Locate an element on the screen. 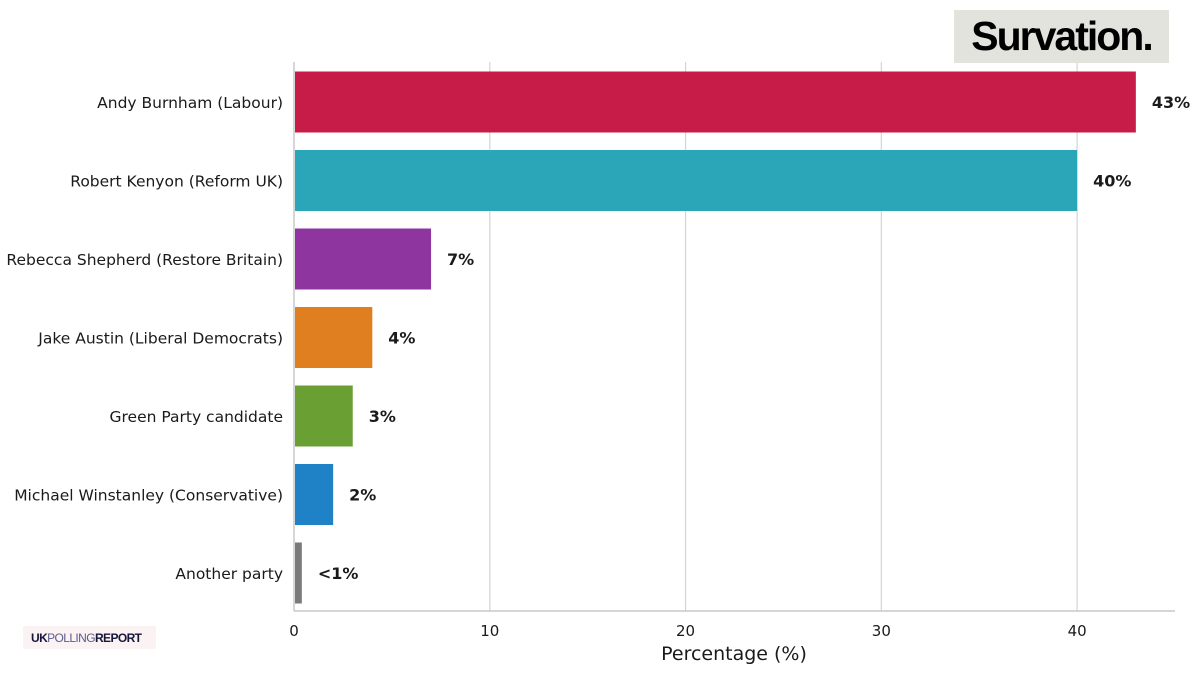 Image resolution: width=1200 pixels, height=675 pixels. category-label: Jake Austin (Liberal Democrats) is located at coordinates (160, 339).